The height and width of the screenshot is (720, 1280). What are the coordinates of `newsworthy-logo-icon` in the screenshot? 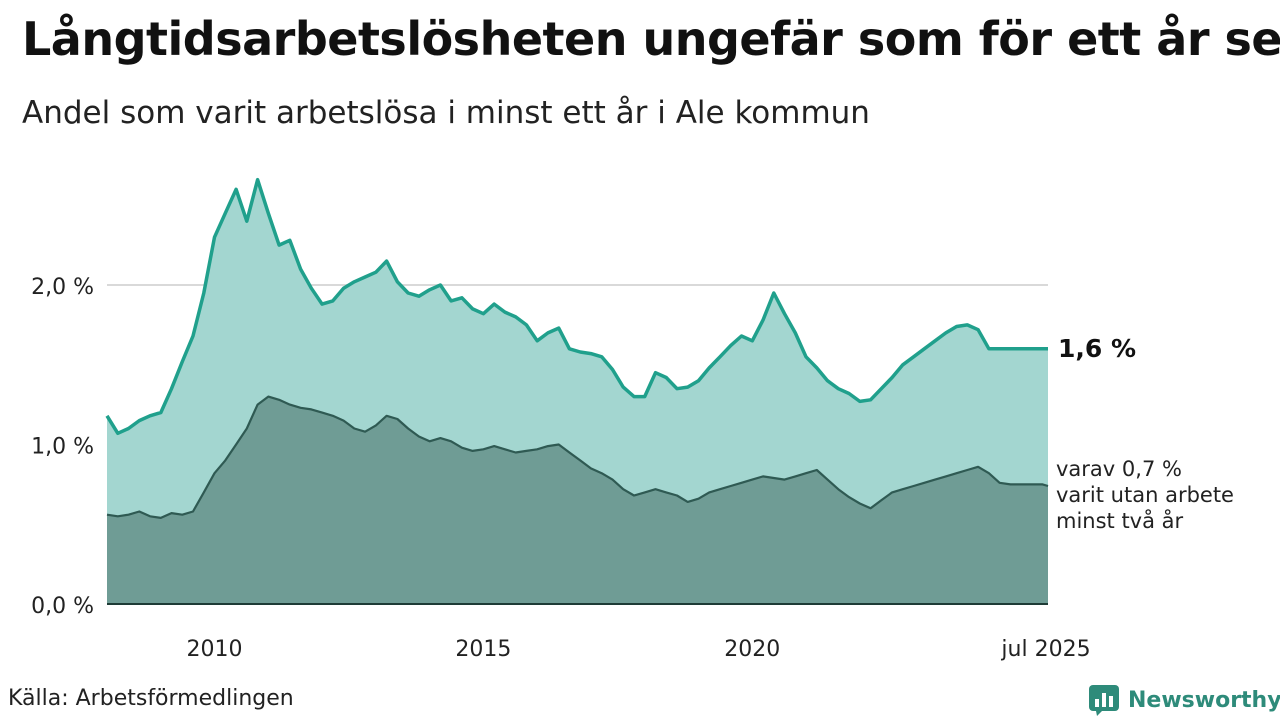 It's located at (1104, 700).